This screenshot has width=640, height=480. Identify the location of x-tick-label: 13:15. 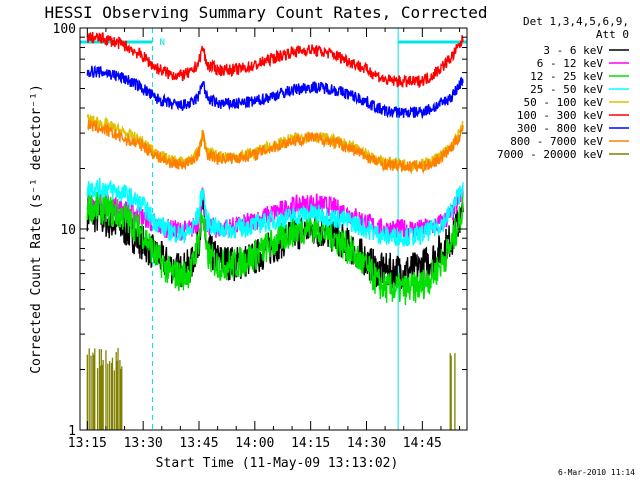
(87, 443).